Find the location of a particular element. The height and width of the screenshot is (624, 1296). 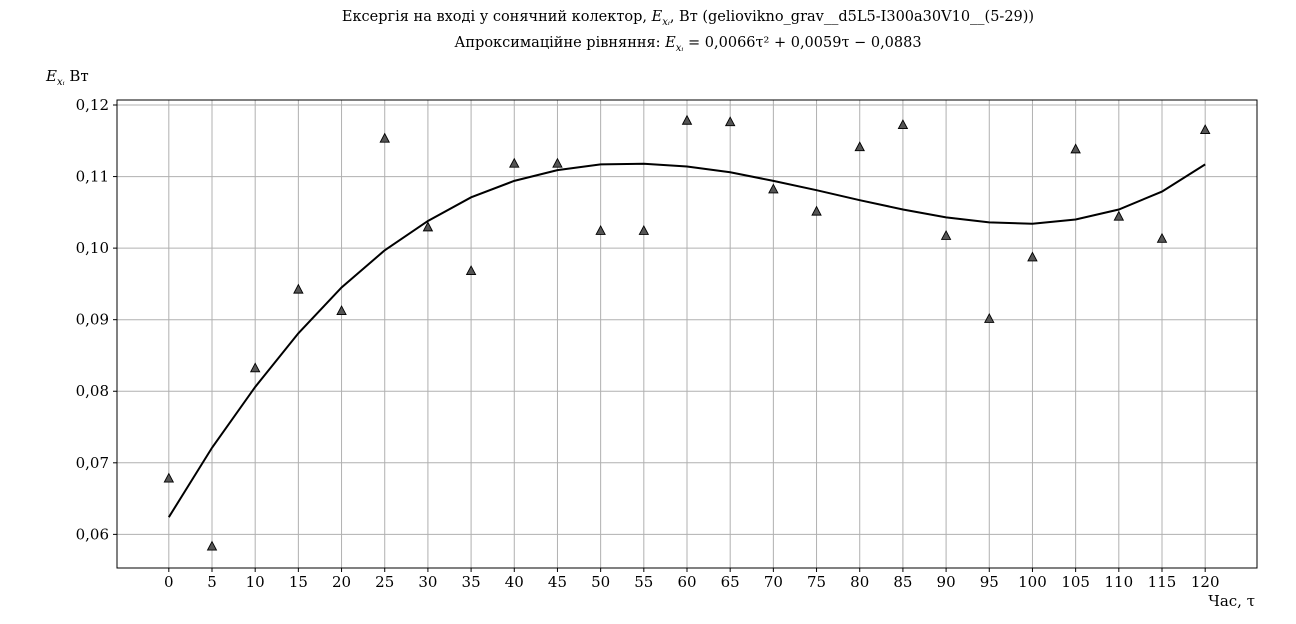

x-tick-label: 75 is located at coordinates (816, 582).